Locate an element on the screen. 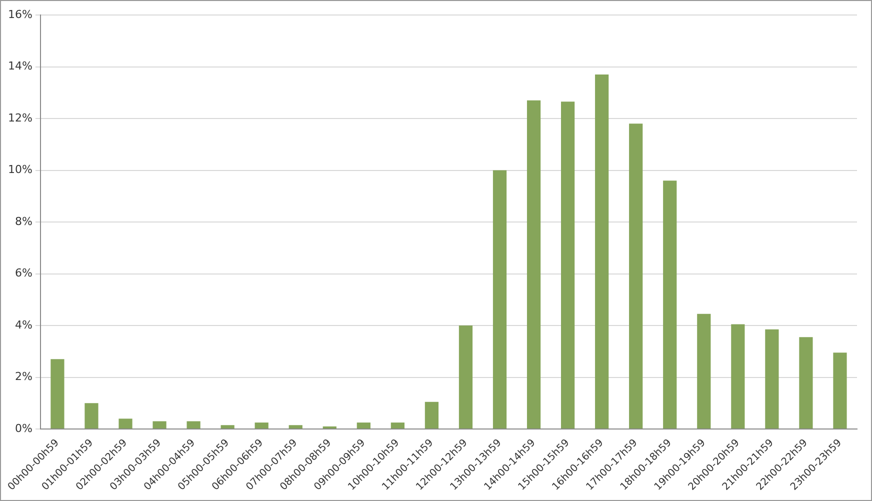 The width and height of the screenshot is (872, 501). y-tick-label: 4% is located at coordinates (23, 325).